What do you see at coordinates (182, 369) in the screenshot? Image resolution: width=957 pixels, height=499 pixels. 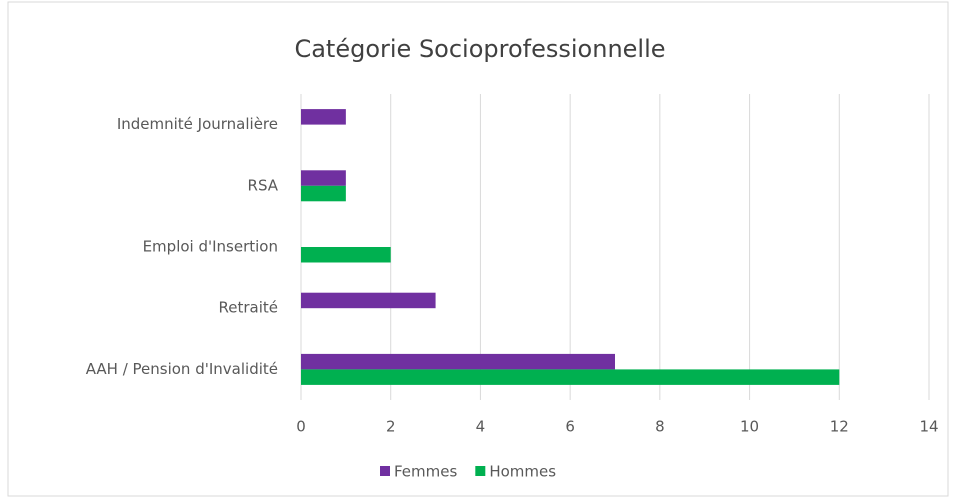 I see `y-tick-label: AAH / Pension d'Invalidité` at bounding box center [182, 369].